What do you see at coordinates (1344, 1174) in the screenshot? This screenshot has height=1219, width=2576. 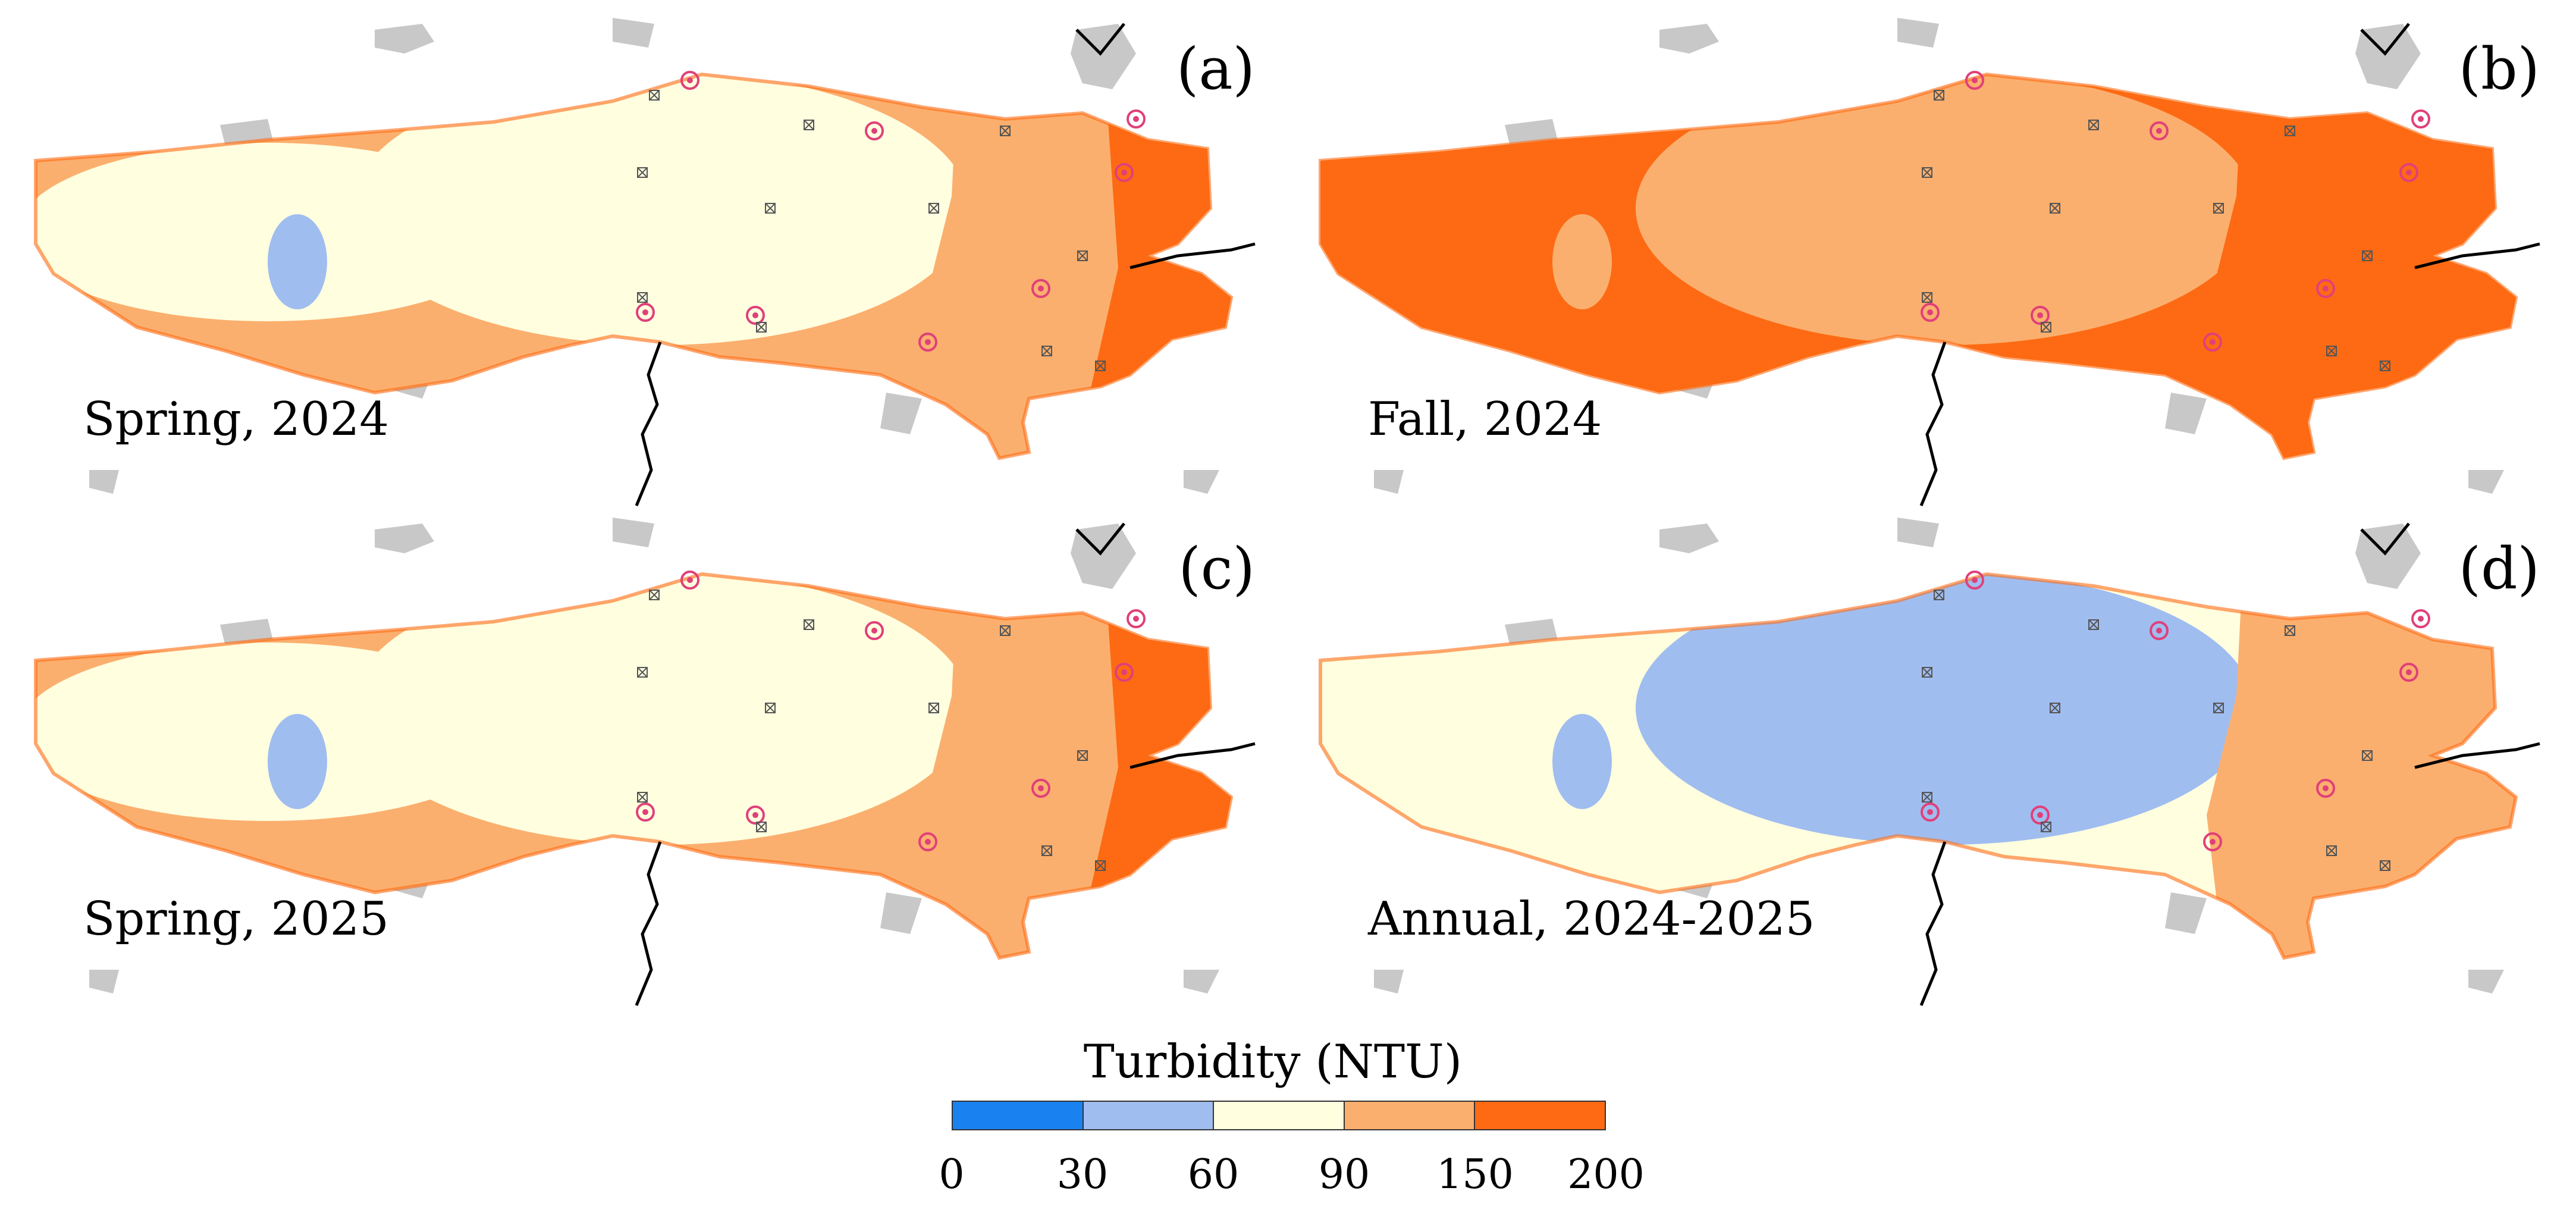 I see `legend-tick-label: 90` at bounding box center [1344, 1174].